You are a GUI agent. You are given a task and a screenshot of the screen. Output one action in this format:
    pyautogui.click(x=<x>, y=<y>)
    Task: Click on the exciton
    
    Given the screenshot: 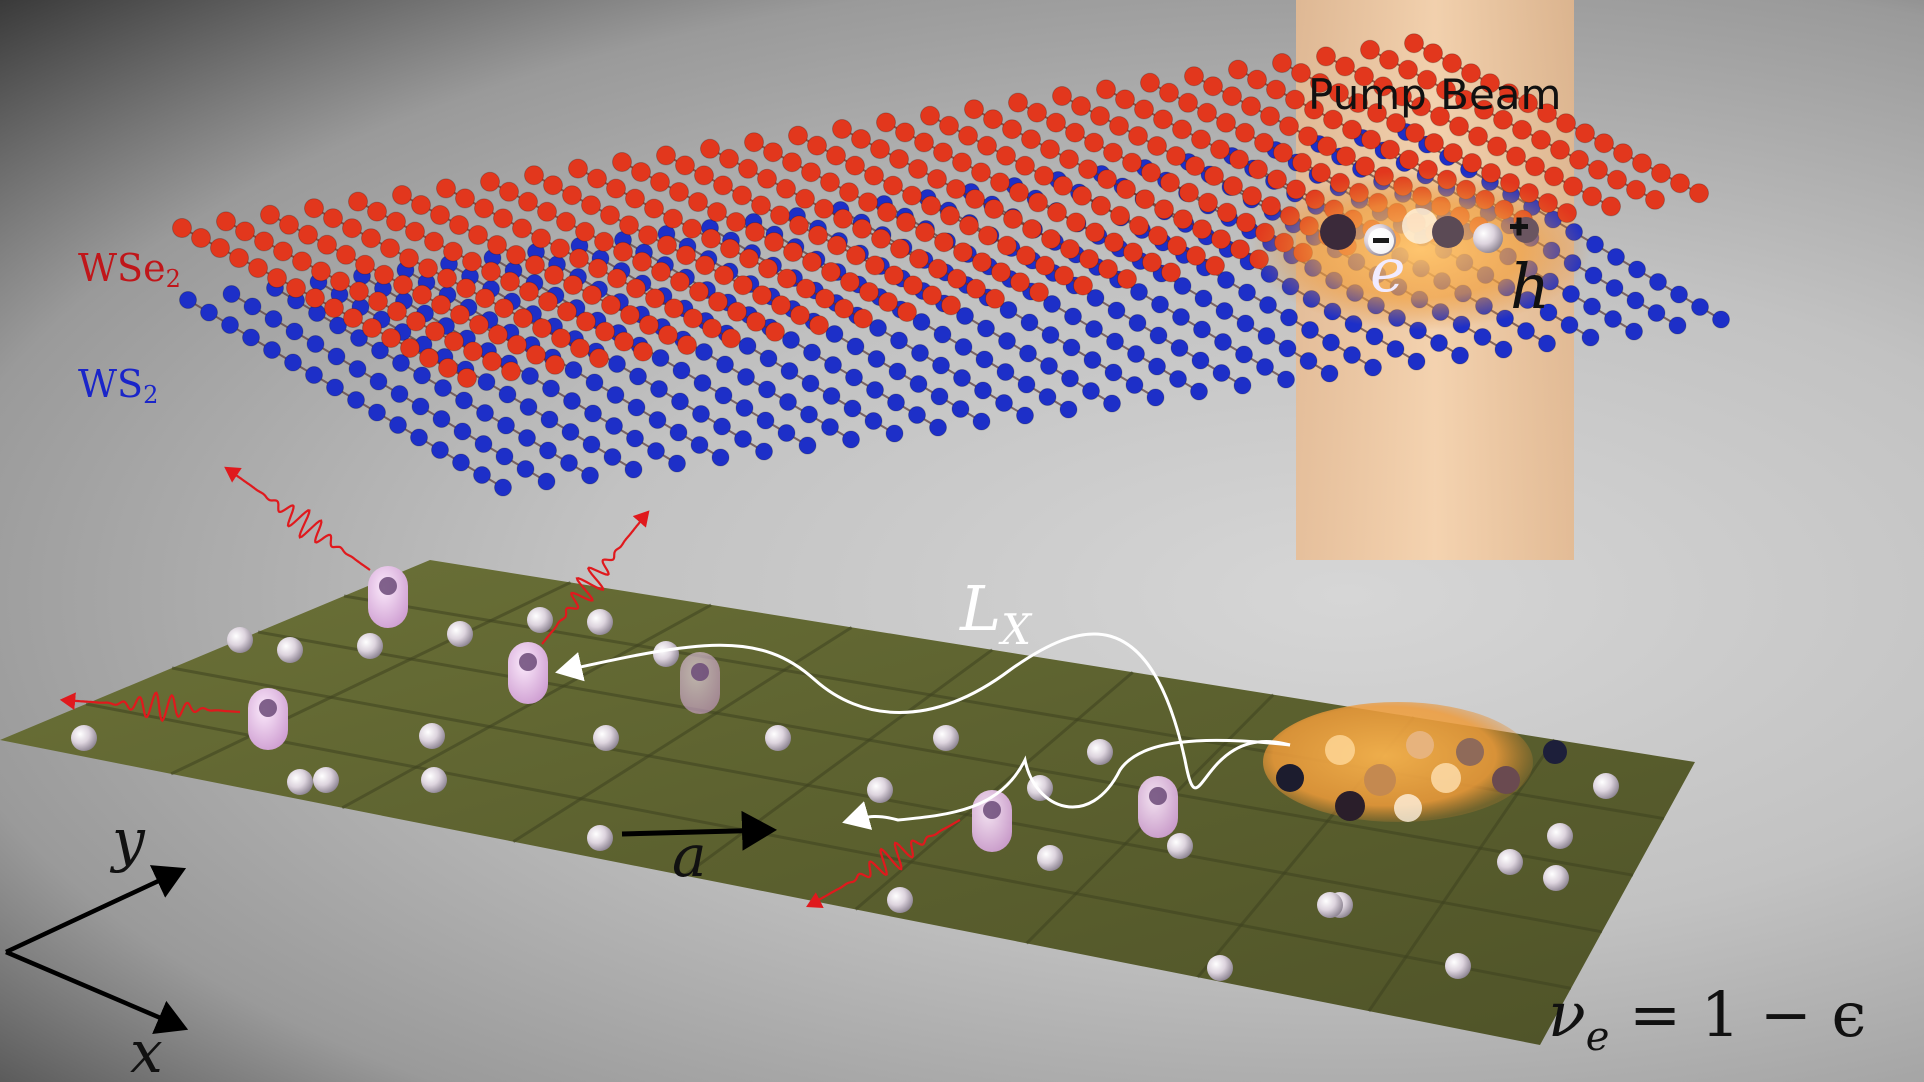 What is the action you would take?
    pyautogui.click(x=1158, y=807)
    